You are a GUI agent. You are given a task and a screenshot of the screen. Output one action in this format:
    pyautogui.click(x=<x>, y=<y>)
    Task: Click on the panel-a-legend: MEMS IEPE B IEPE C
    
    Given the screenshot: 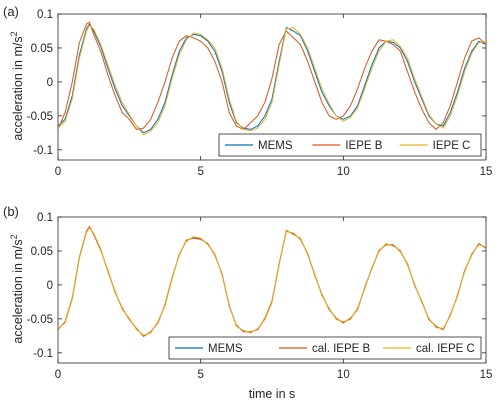 What is the action you would take?
    pyautogui.click(x=350, y=145)
    